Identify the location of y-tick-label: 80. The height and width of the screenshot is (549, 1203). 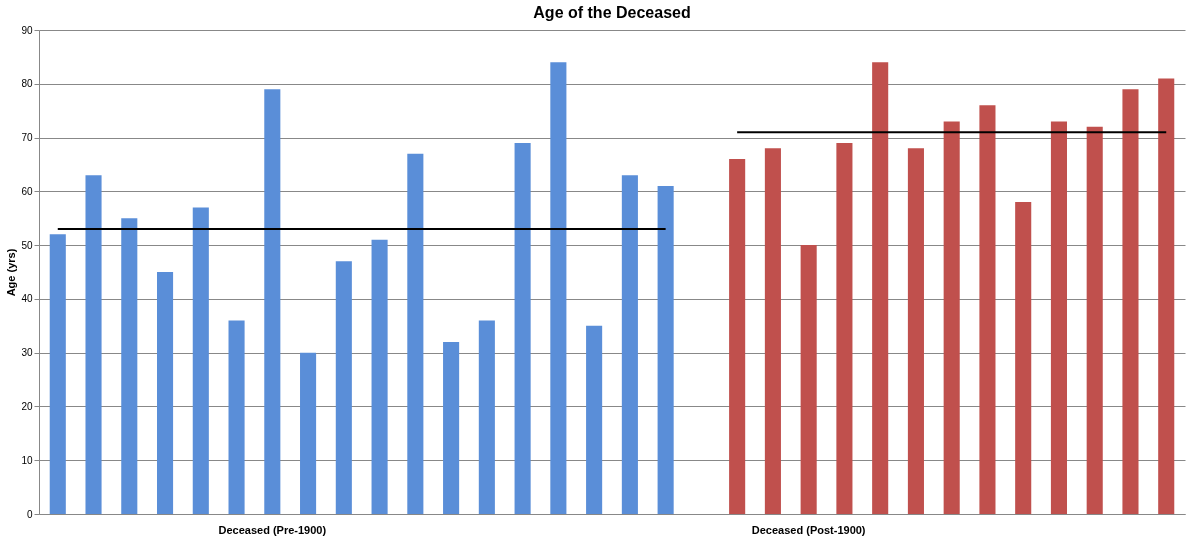
(27, 84).